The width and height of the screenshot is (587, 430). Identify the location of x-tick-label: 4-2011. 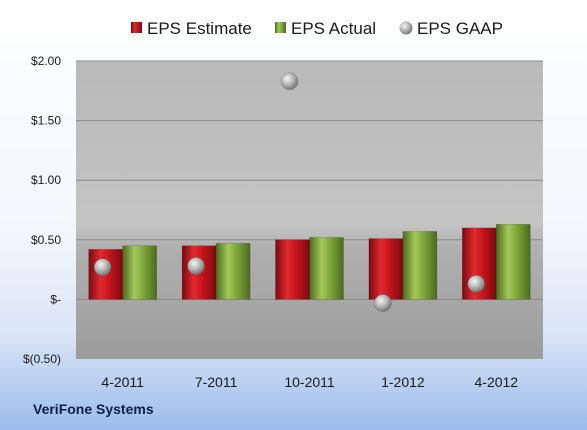
(122, 382).